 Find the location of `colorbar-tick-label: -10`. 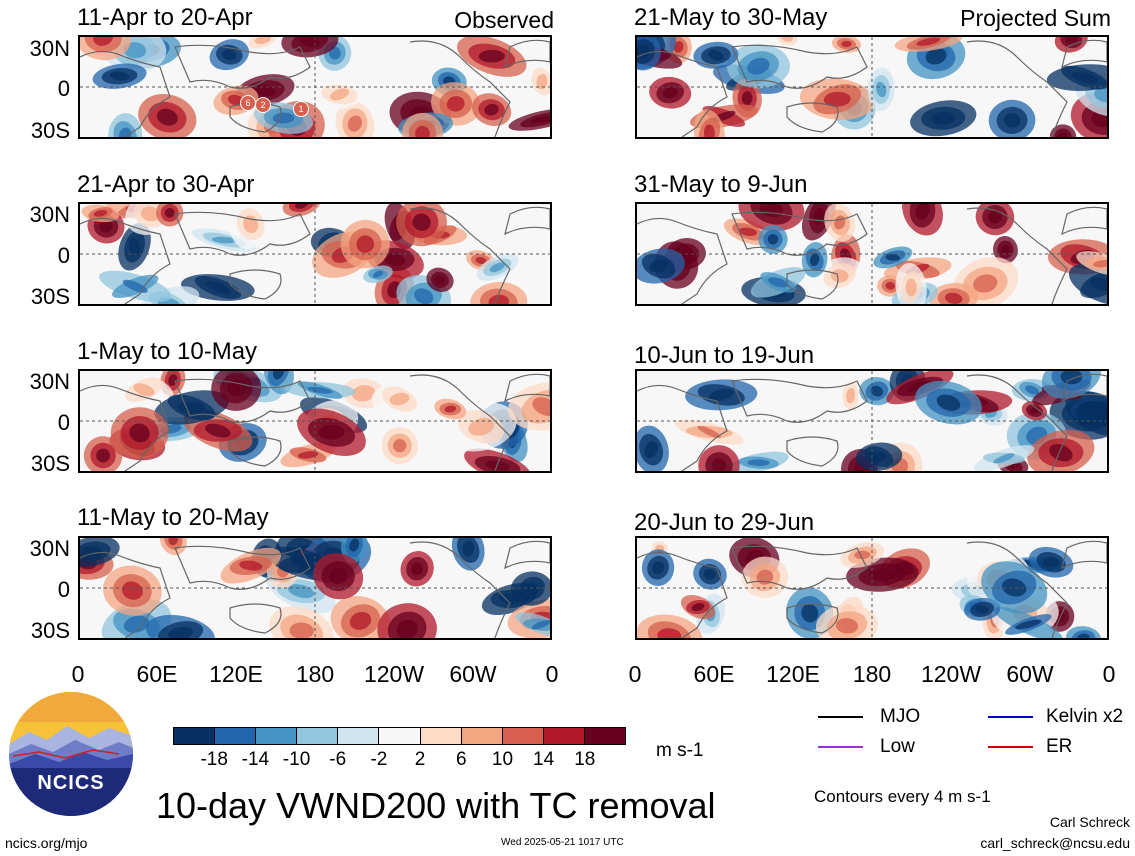

colorbar-tick-label: -10 is located at coordinates (296, 759).